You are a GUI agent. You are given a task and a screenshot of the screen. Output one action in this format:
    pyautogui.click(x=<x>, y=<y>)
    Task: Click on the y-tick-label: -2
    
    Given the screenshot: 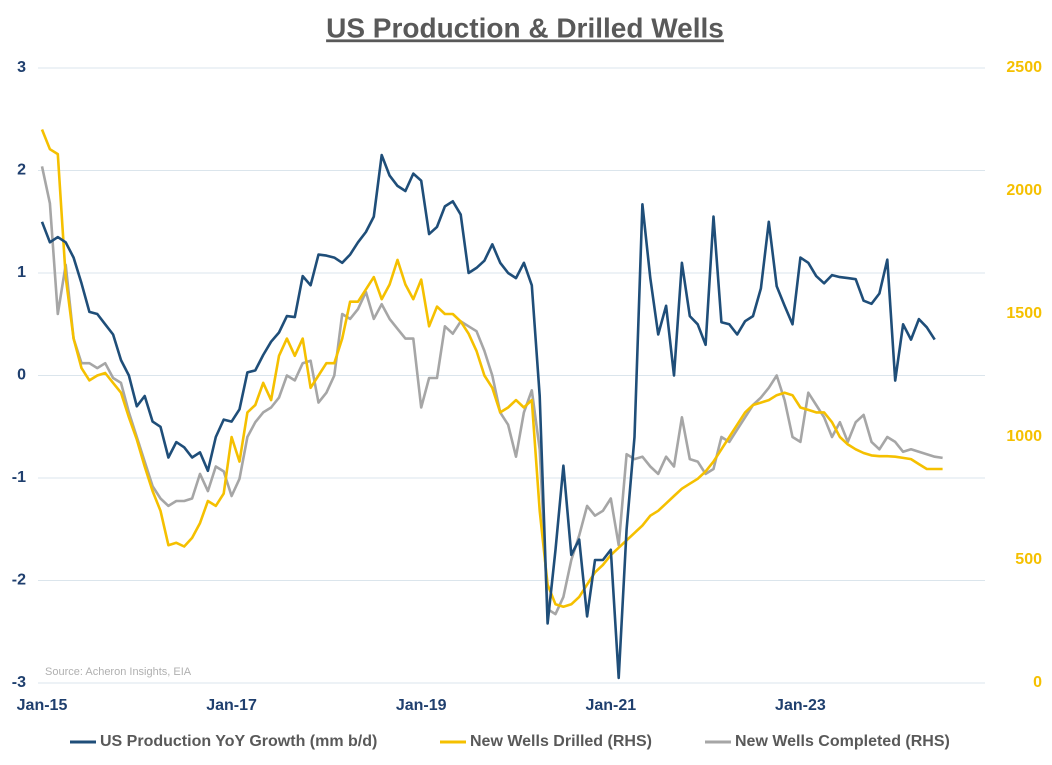 What is the action you would take?
    pyautogui.click(x=19, y=580)
    